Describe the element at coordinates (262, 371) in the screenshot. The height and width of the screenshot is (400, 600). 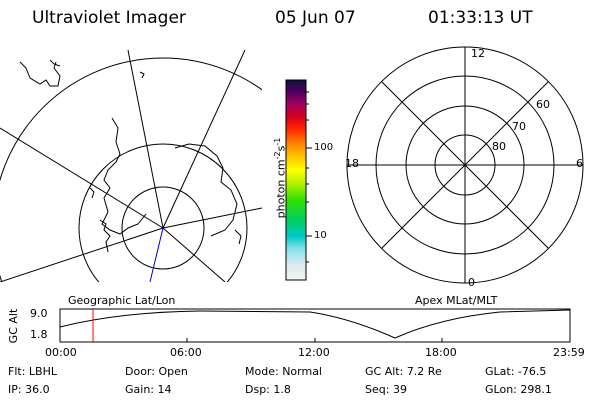
I see `param-key: Mode:` at that location.